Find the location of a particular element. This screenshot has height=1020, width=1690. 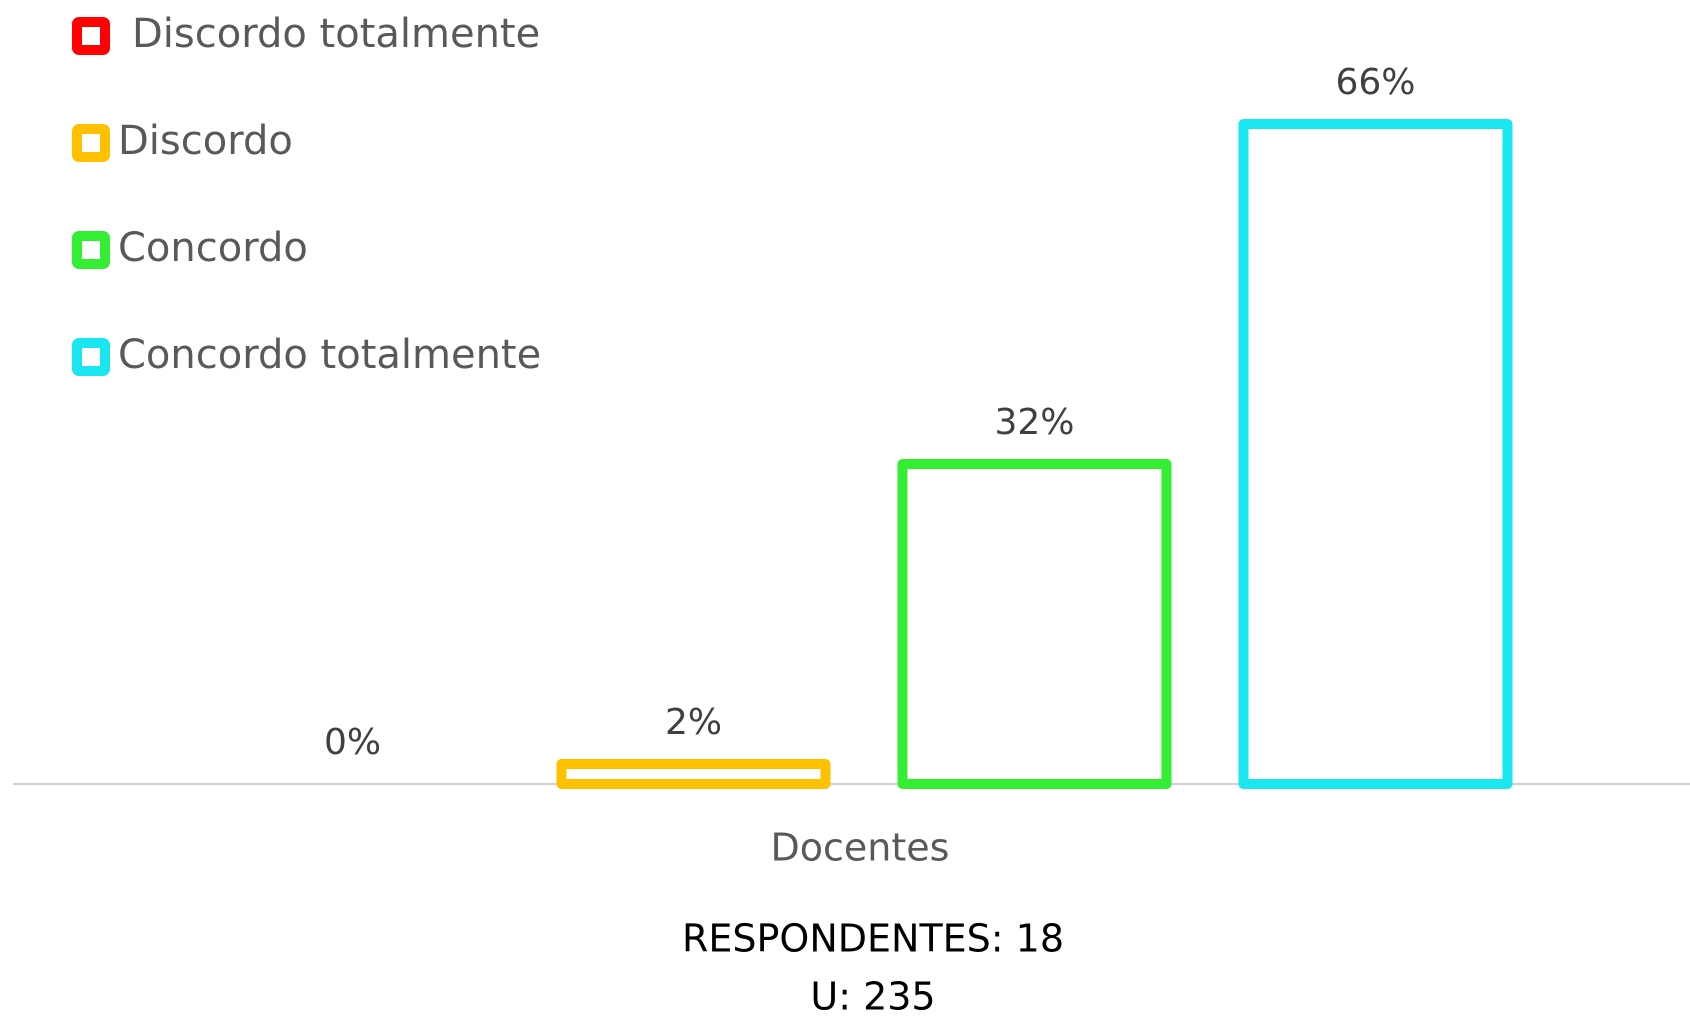

legend-label: Discordo totalmente is located at coordinates (336, 34).